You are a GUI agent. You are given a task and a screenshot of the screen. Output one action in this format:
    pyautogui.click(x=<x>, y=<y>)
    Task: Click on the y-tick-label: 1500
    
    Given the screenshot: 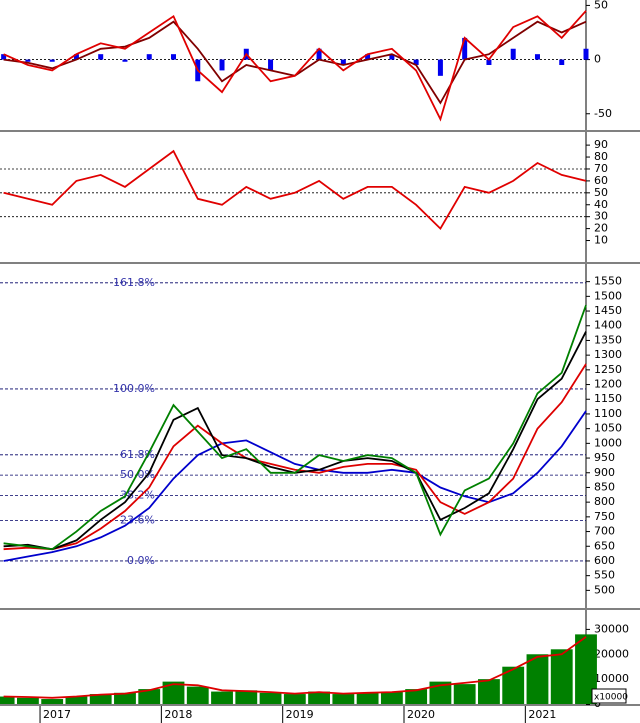 What is the action you would take?
    pyautogui.click(x=608, y=295)
    